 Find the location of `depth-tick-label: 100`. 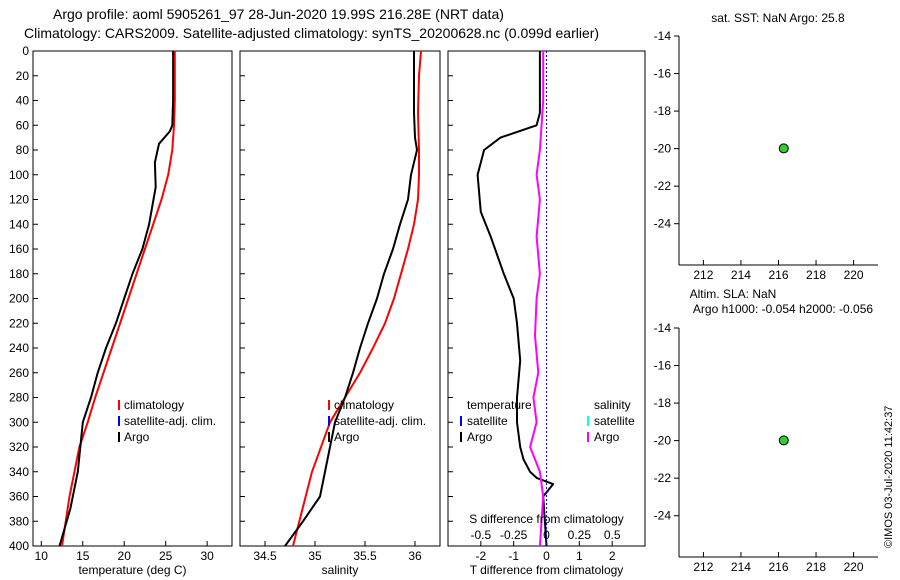

depth-tick-label: 100 is located at coordinates (19, 175).